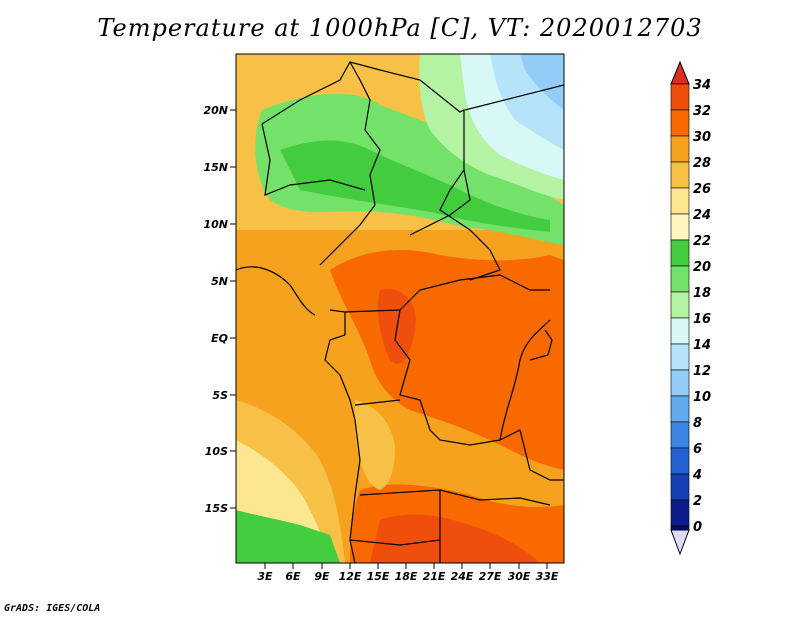  What do you see at coordinates (547, 576) in the screenshot?
I see `lon-label-33e: 33E` at bounding box center [547, 576].